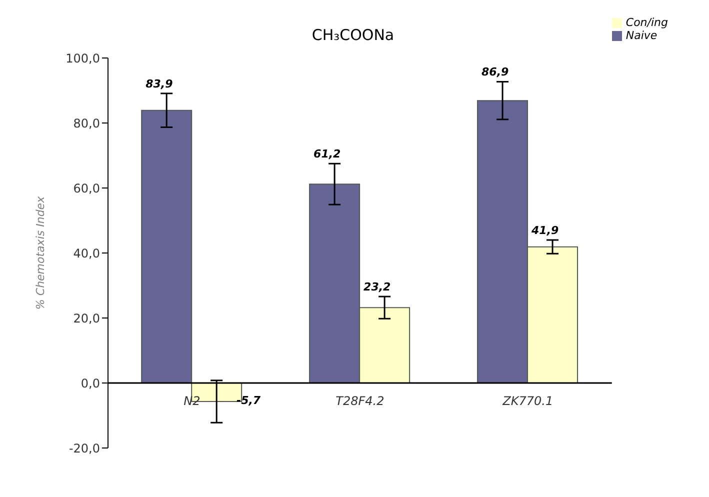  What do you see at coordinates (160, 83) in the screenshot?
I see `data-label: 83,9` at bounding box center [160, 83].